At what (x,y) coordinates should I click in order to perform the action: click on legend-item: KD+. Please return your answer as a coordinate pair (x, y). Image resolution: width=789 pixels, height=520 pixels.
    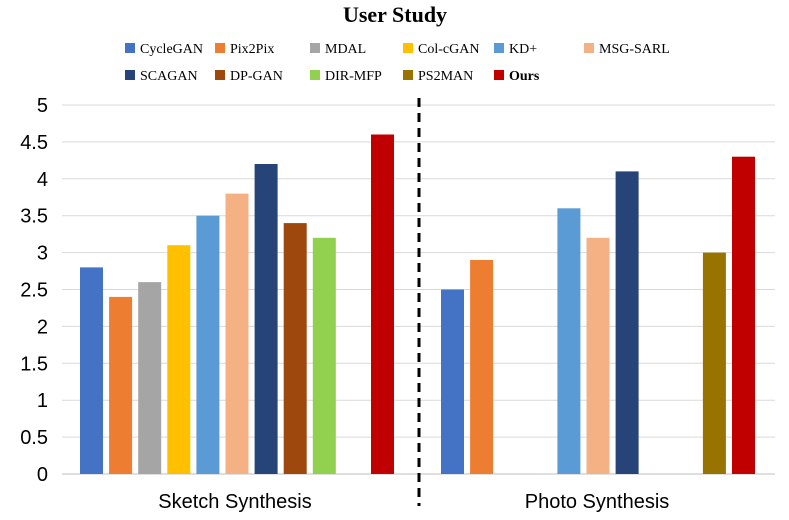
    Looking at the image, I should click on (515, 49).